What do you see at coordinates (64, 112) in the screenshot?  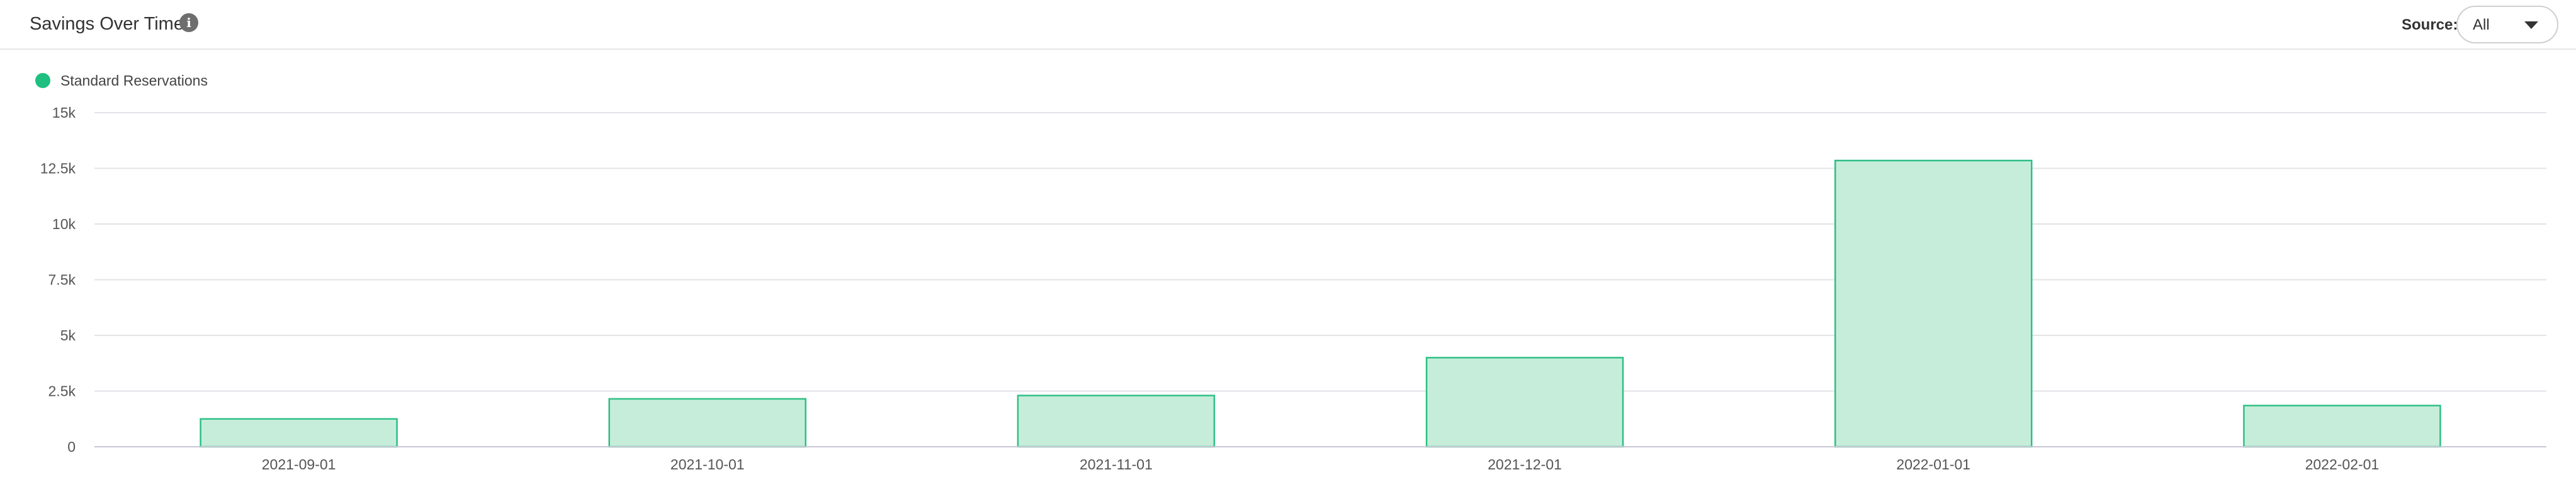 I see `y-tick-label: 15k` at bounding box center [64, 112].